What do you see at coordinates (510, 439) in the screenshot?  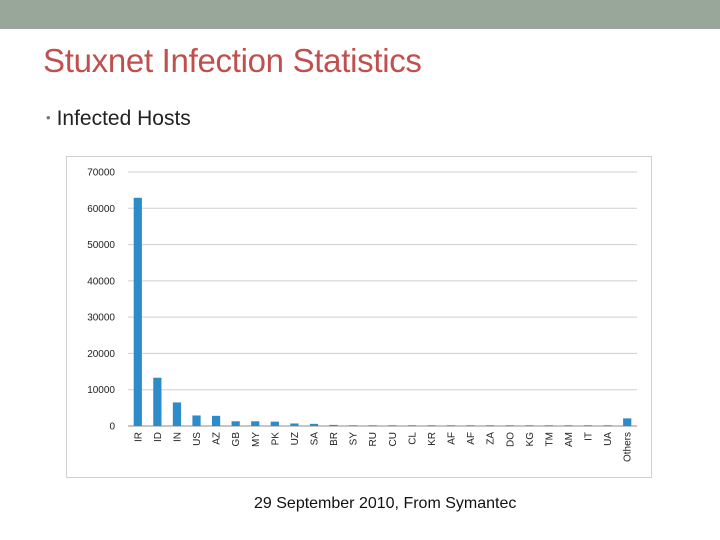 I see `x-tick-label: DO` at bounding box center [510, 439].